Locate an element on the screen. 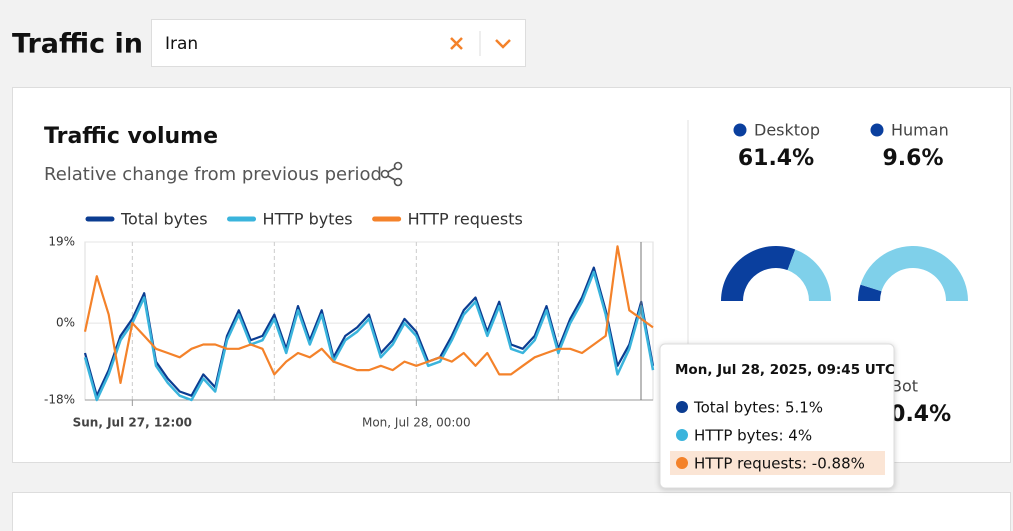  y-tick-label: -18% is located at coordinates (59, 400).